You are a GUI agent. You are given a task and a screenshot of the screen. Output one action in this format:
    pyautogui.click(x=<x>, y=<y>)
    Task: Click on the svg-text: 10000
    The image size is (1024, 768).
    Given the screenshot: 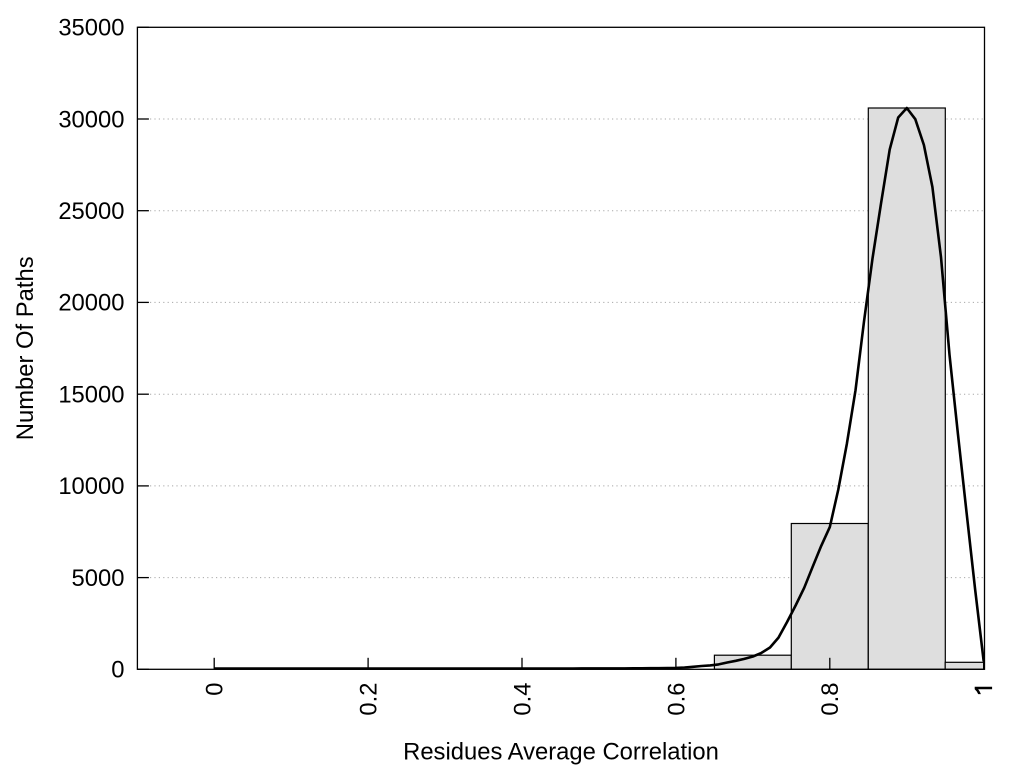 What is the action you would take?
    pyautogui.click(x=91, y=486)
    